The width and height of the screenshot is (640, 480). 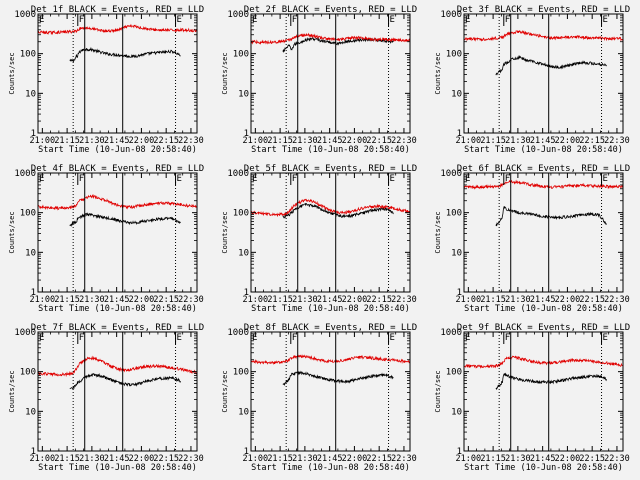 What do you see at coordinates (543, 10) in the screenshot?
I see `chart-title: Det 3f BLACK = Events, RED = LLD` at bounding box center [543, 10].